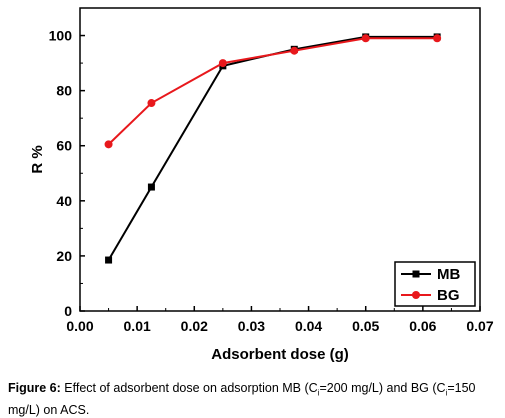 The width and height of the screenshot is (505, 418). Describe the element at coordinates (34, 388) in the screenshot. I see `caption-label: Figure 6:` at that location.